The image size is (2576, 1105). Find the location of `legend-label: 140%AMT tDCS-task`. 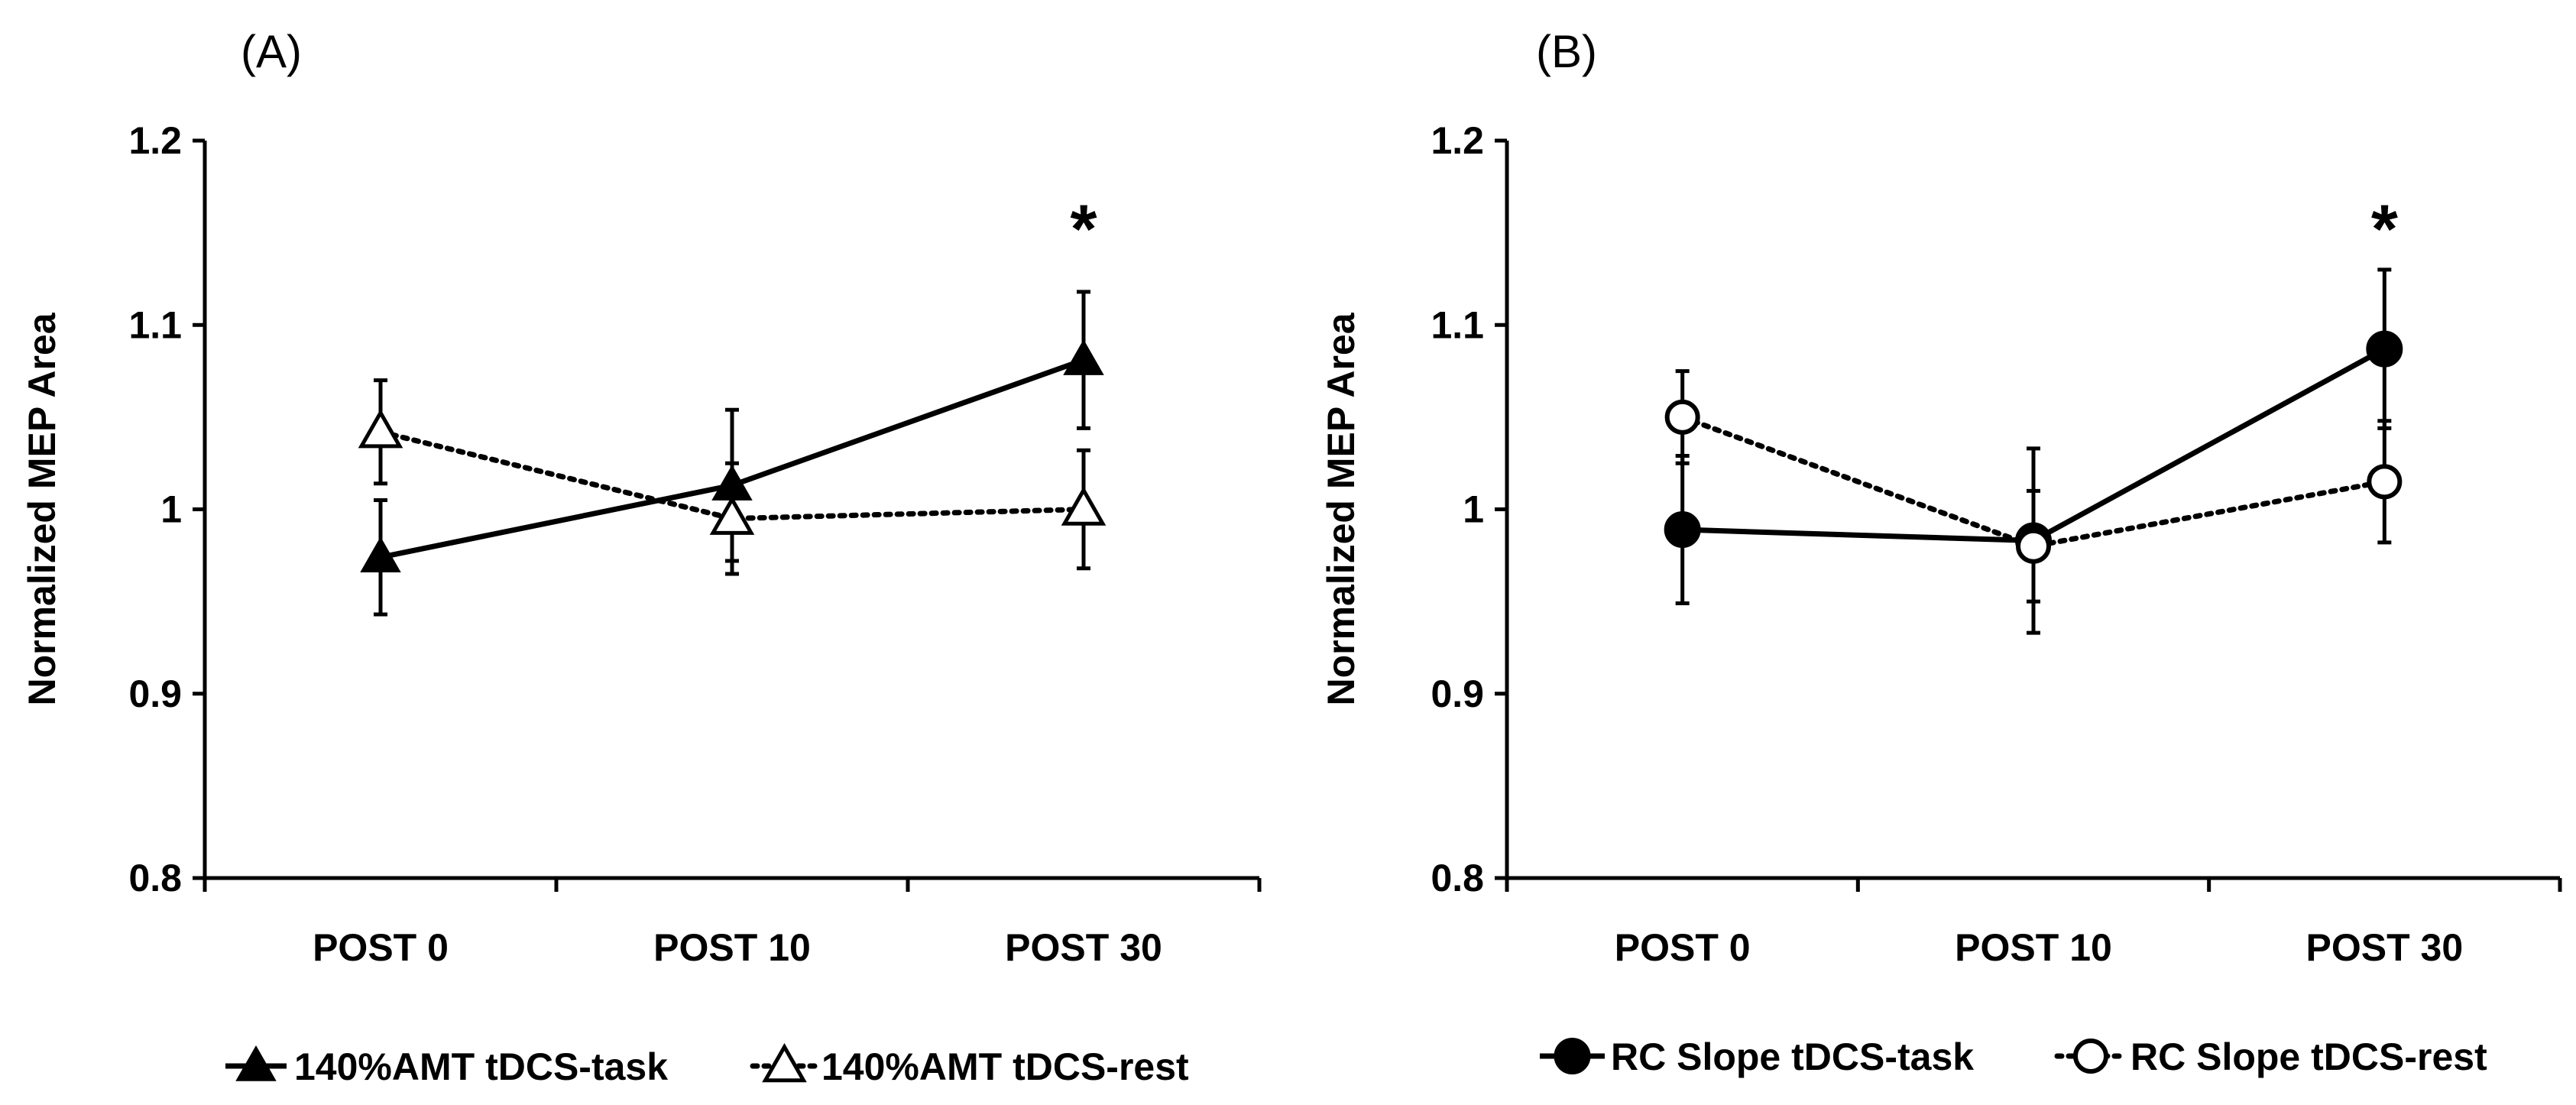

legend-label: 140%AMT tDCS-task is located at coordinates (481, 1066).